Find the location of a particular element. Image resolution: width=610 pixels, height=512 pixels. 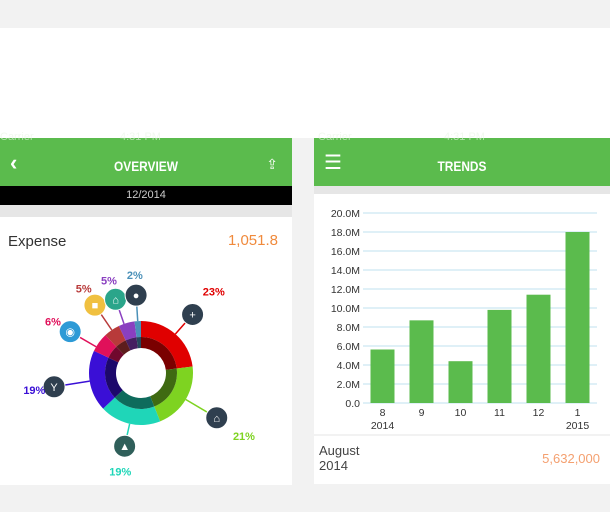

selected-month-row: August 2014 5,632,000 is located at coordinates (462, 460).